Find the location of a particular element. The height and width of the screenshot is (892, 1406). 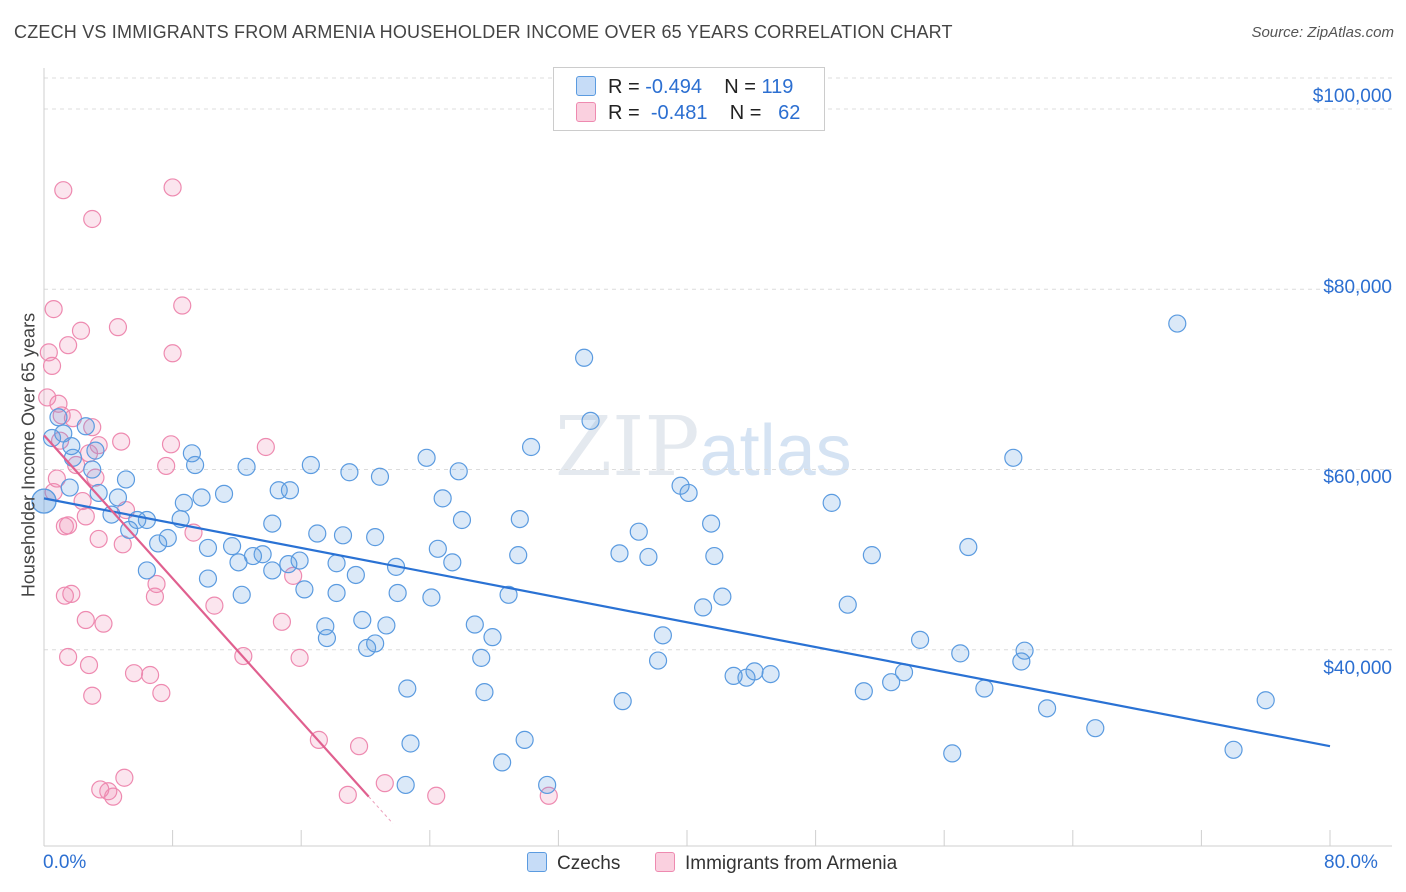

legend-item-czechs: Czechs is located at coordinates (573, 863).